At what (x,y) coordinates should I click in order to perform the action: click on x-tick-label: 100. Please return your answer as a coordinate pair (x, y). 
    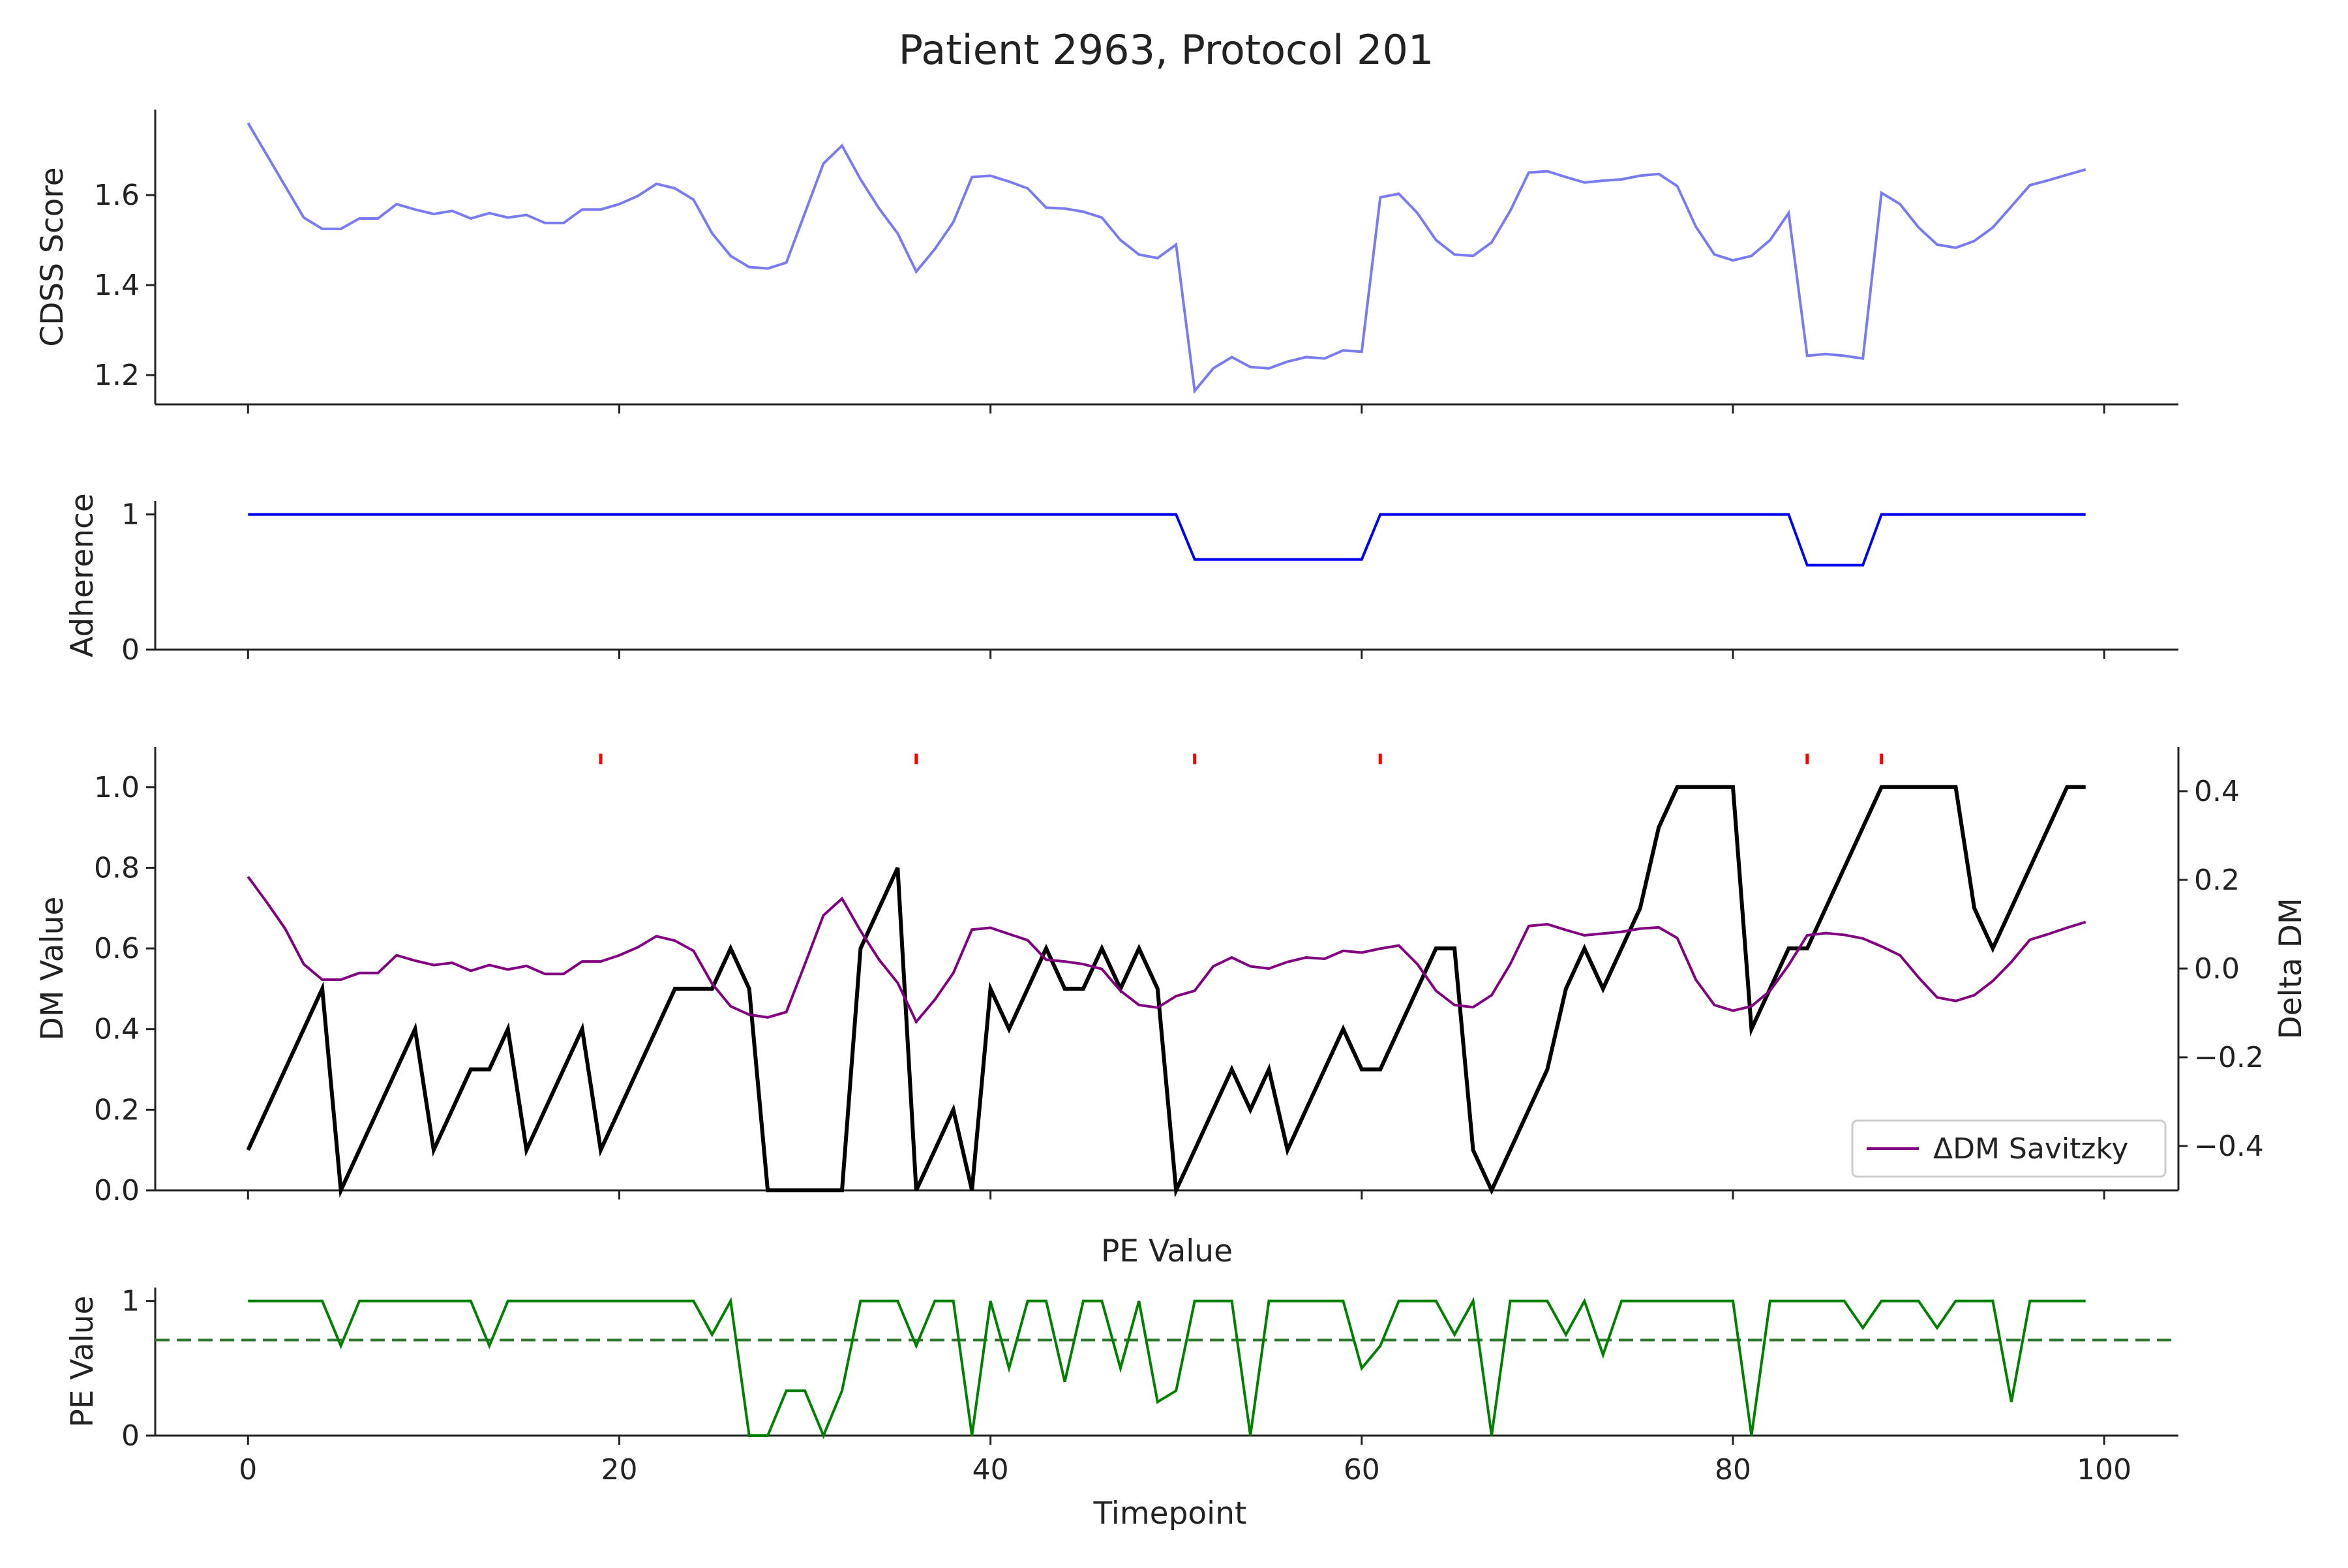
    Looking at the image, I should click on (2104, 1469).